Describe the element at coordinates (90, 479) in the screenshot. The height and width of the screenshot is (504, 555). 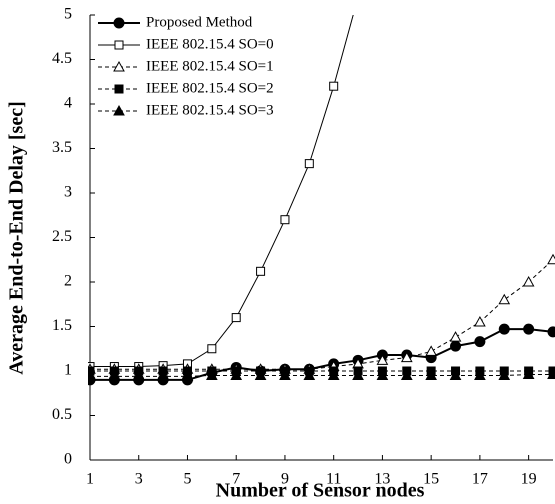
I see `x-tick-label: 1` at that location.